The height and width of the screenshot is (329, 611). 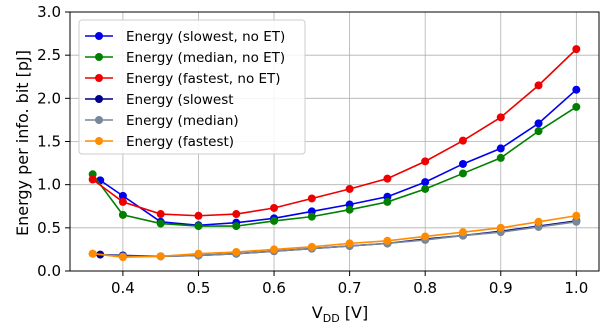 I want to click on x-tick-label: 0.6, so click(x=274, y=288).